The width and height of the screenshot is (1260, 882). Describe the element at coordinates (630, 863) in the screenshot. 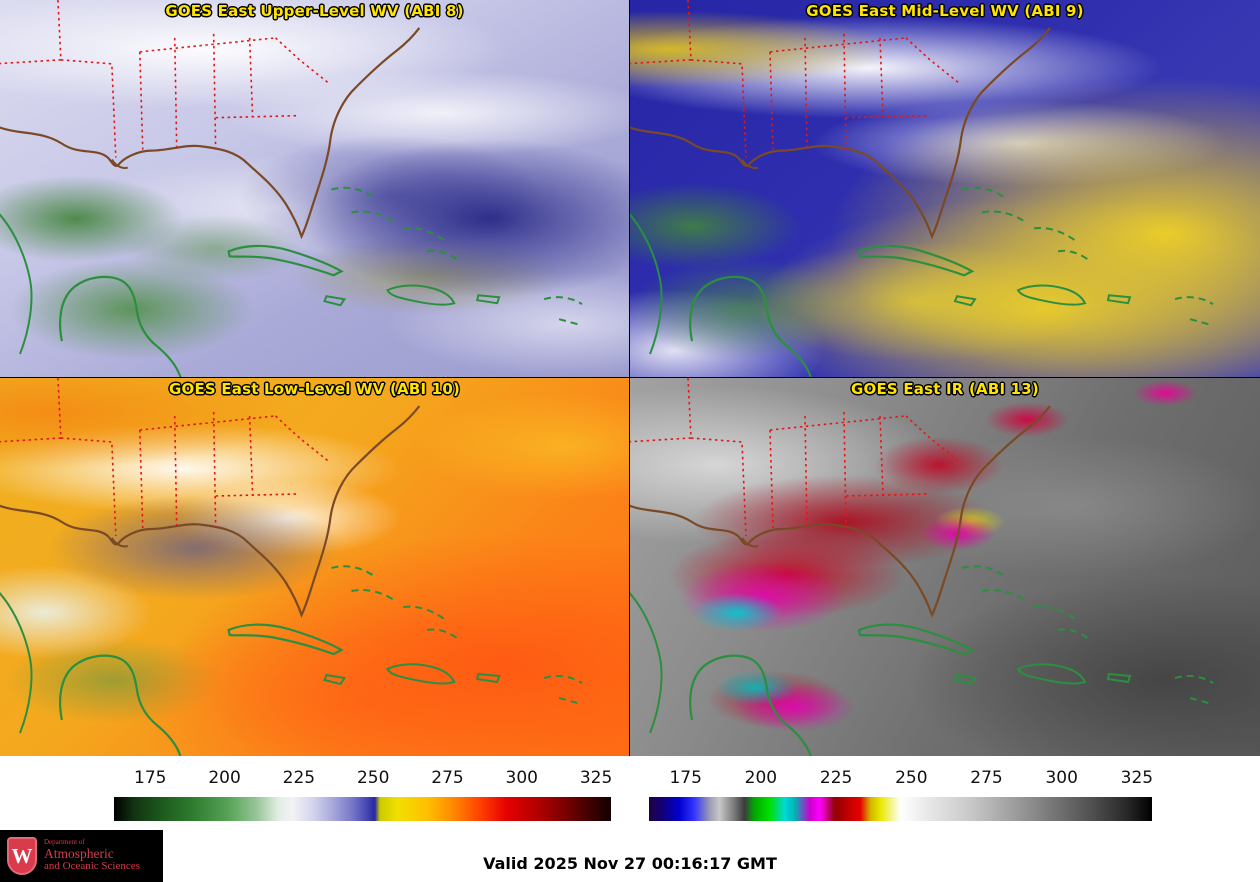

I see `valid-time-label: Valid 2025 Nov 27 00:16:17 GMT` at that location.